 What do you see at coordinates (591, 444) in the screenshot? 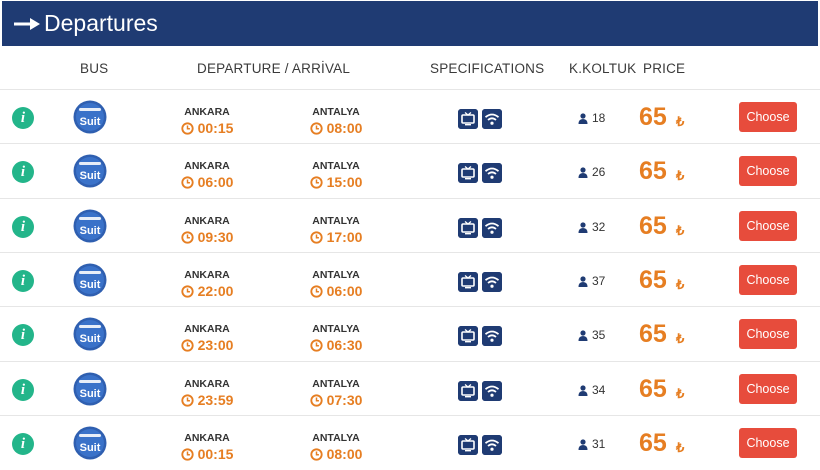
I see `available-seats: 31` at bounding box center [591, 444].